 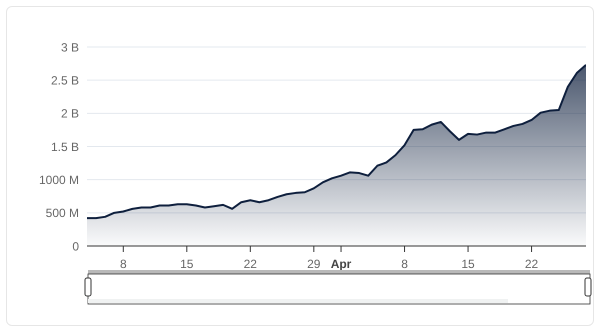 What do you see at coordinates (69, 47) in the screenshot?
I see `y-tick-label: 3 B` at bounding box center [69, 47].